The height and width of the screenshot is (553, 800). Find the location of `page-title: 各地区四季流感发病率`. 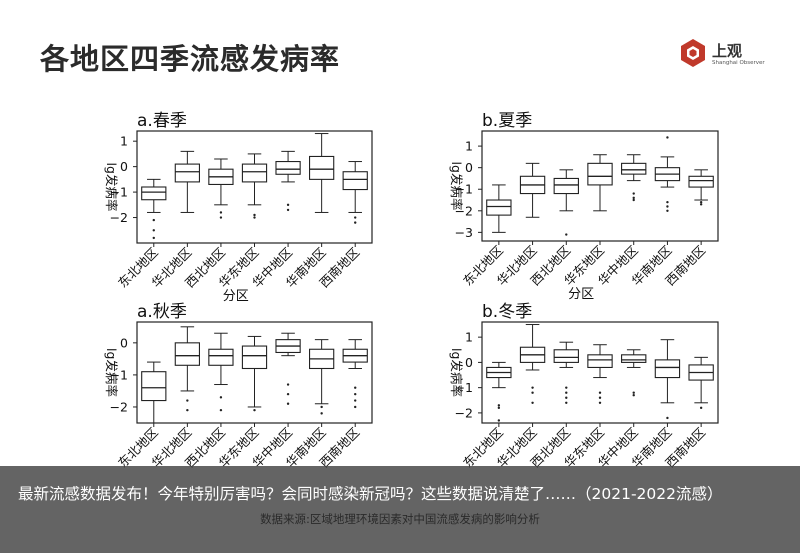

page-title: 各地区四季流感发病率 is located at coordinates (190, 59).